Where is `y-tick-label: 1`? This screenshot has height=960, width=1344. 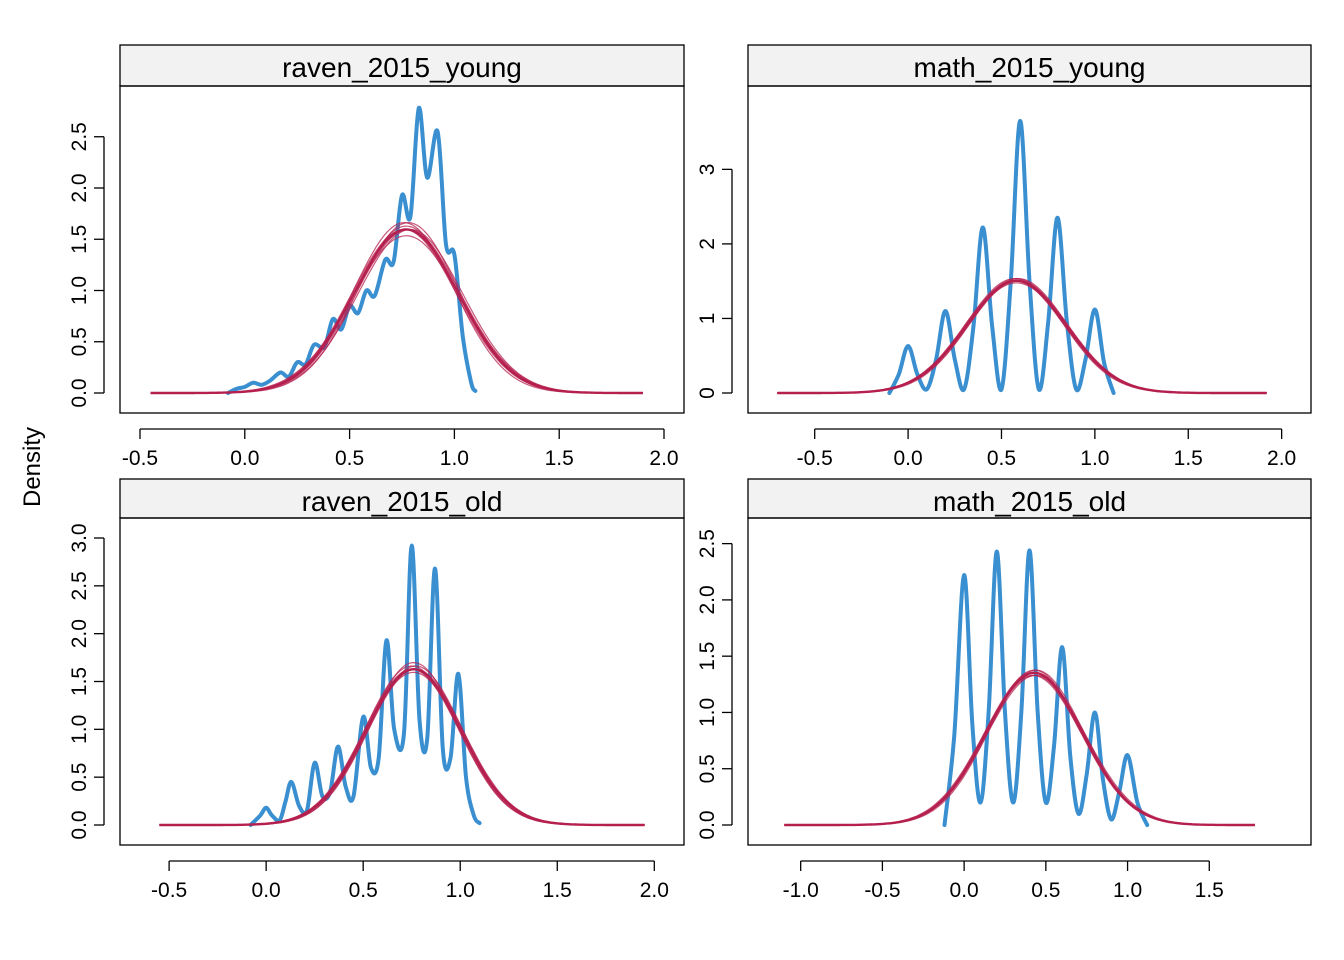
y-tick-label: 1 is located at coordinates (707, 319).